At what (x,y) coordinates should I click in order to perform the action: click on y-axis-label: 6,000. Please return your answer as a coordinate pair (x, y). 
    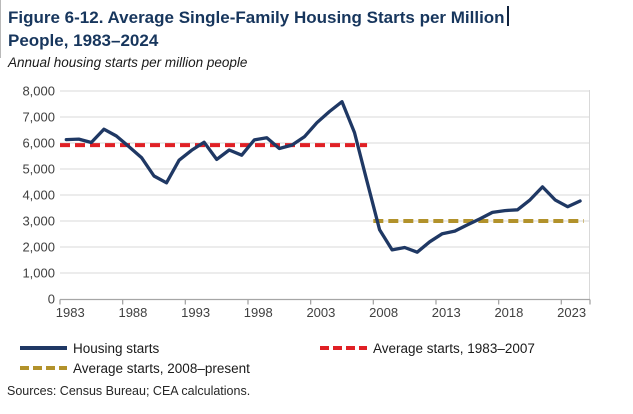
    Looking at the image, I should click on (38, 143).